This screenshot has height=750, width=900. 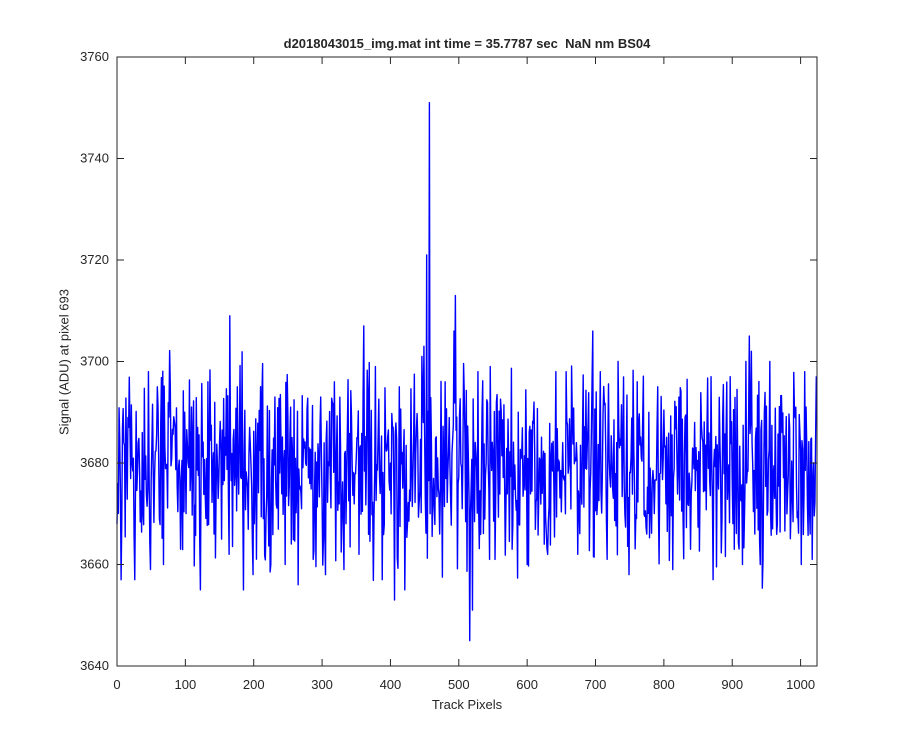 What do you see at coordinates (94, 564) in the screenshot?
I see `y-tick-label: 3660` at bounding box center [94, 564].